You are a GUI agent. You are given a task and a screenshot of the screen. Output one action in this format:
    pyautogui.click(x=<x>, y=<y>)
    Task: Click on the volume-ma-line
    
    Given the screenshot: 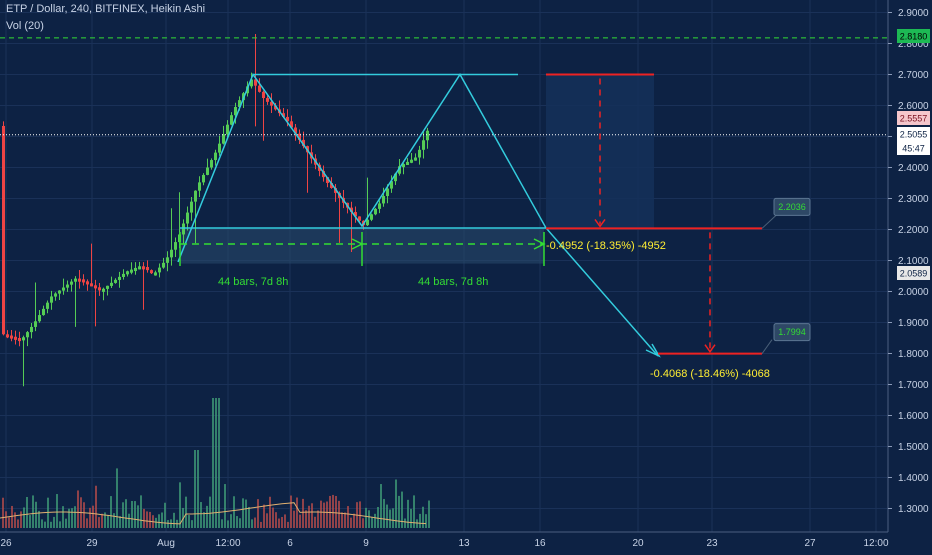 What is the action you would take?
    pyautogui.click(x=213, y=513)
    